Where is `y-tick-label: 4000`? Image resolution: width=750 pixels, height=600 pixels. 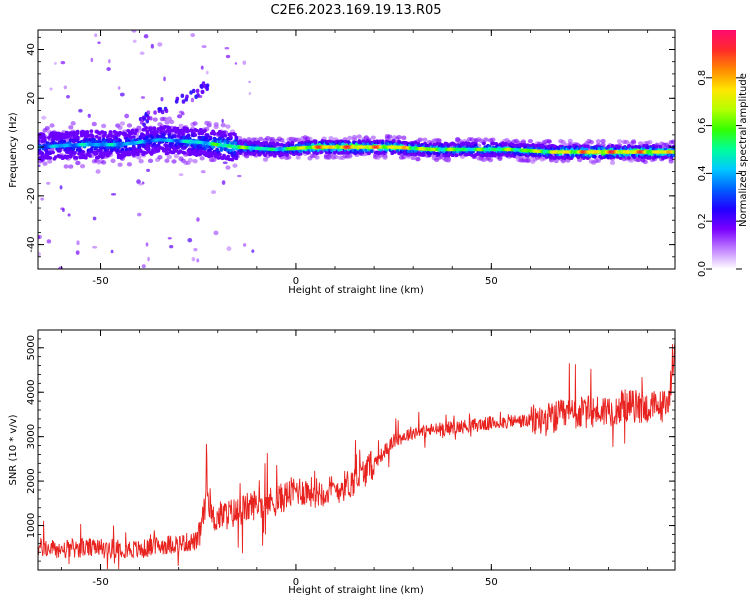 y-tick-label: 4000 is located at coordinates (31, 391).